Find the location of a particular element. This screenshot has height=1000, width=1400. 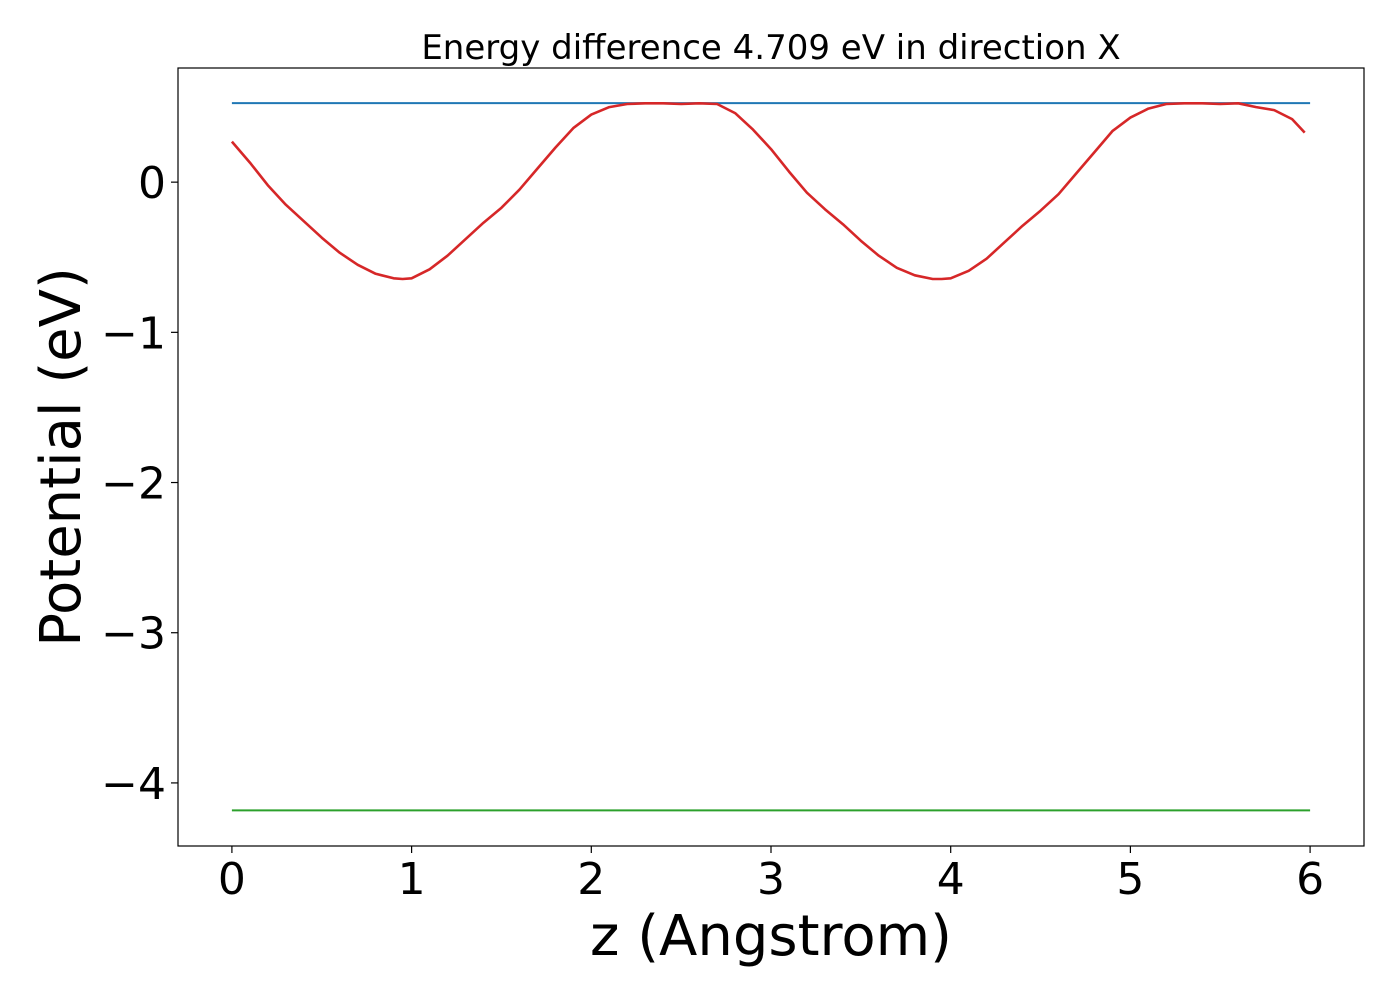

x-tick-label: 0 is located at coordinates (232, 879).